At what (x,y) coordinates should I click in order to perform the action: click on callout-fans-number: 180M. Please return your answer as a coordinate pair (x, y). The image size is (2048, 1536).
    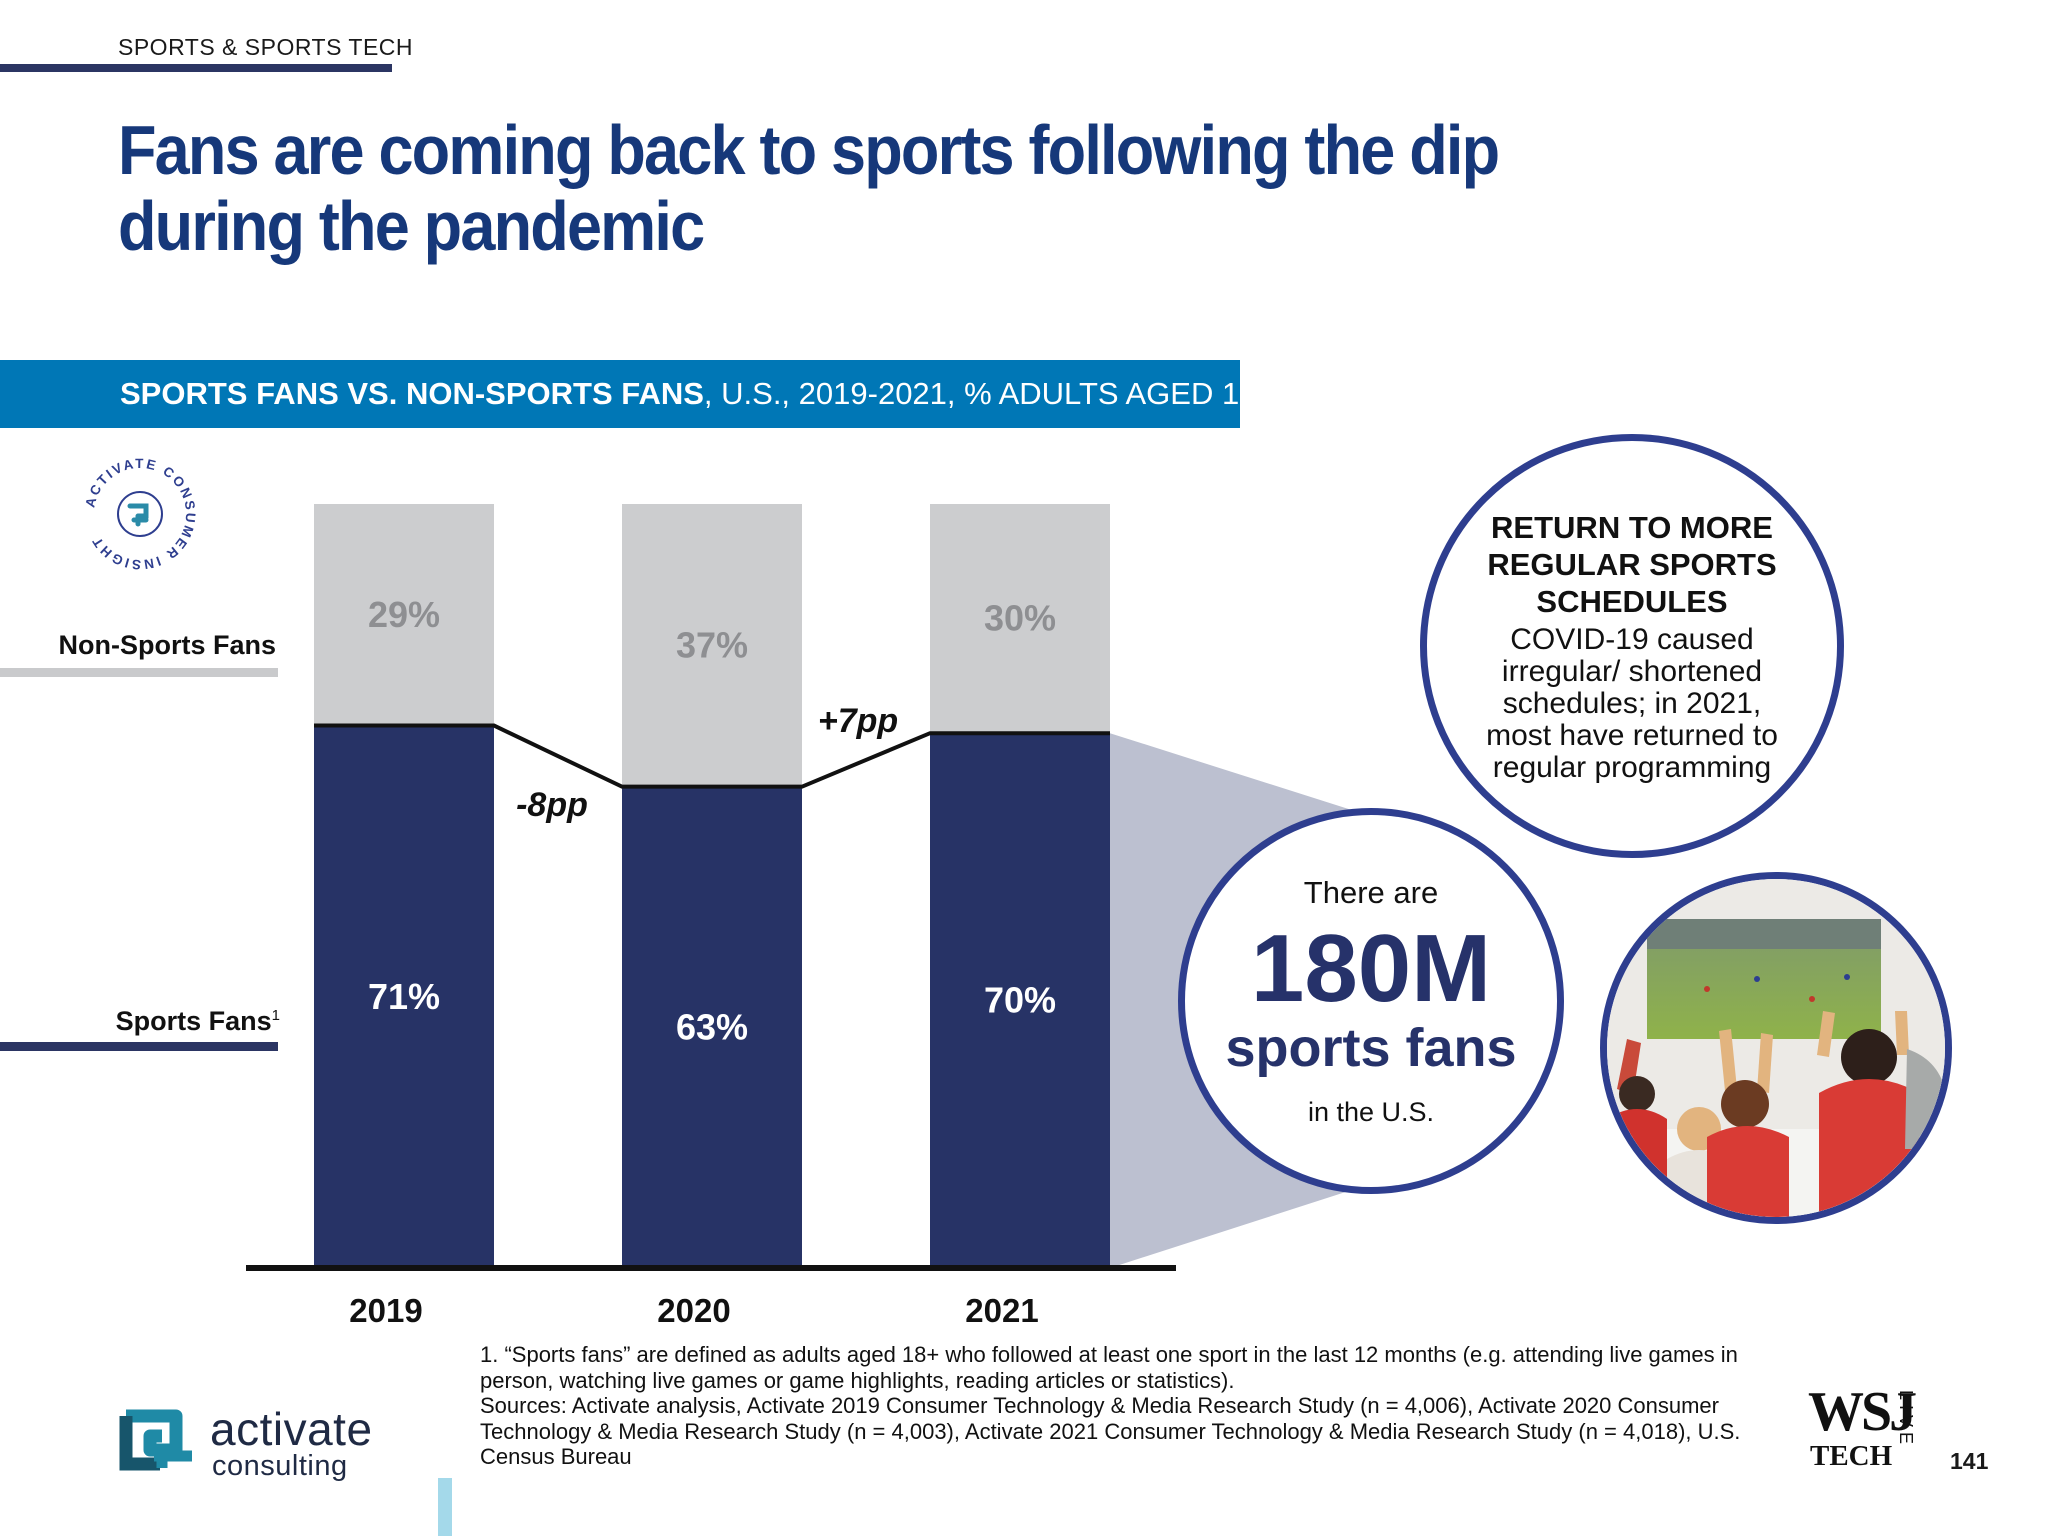
    Looking at the image, I should click on (1371, 968).